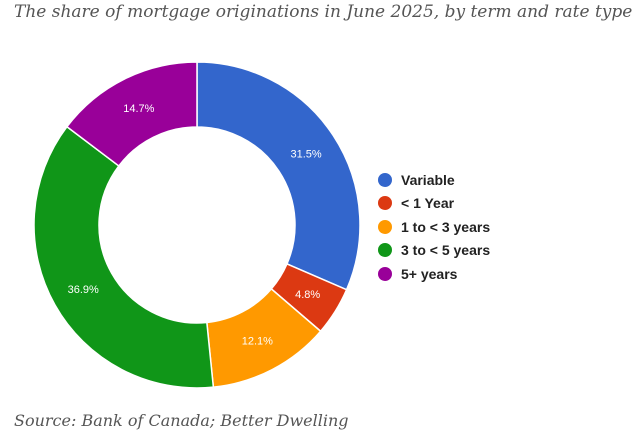  Describe the element at coordinates (305, 154) in the screenshot. I see `slice-label-variable: 31.5%` at that location.